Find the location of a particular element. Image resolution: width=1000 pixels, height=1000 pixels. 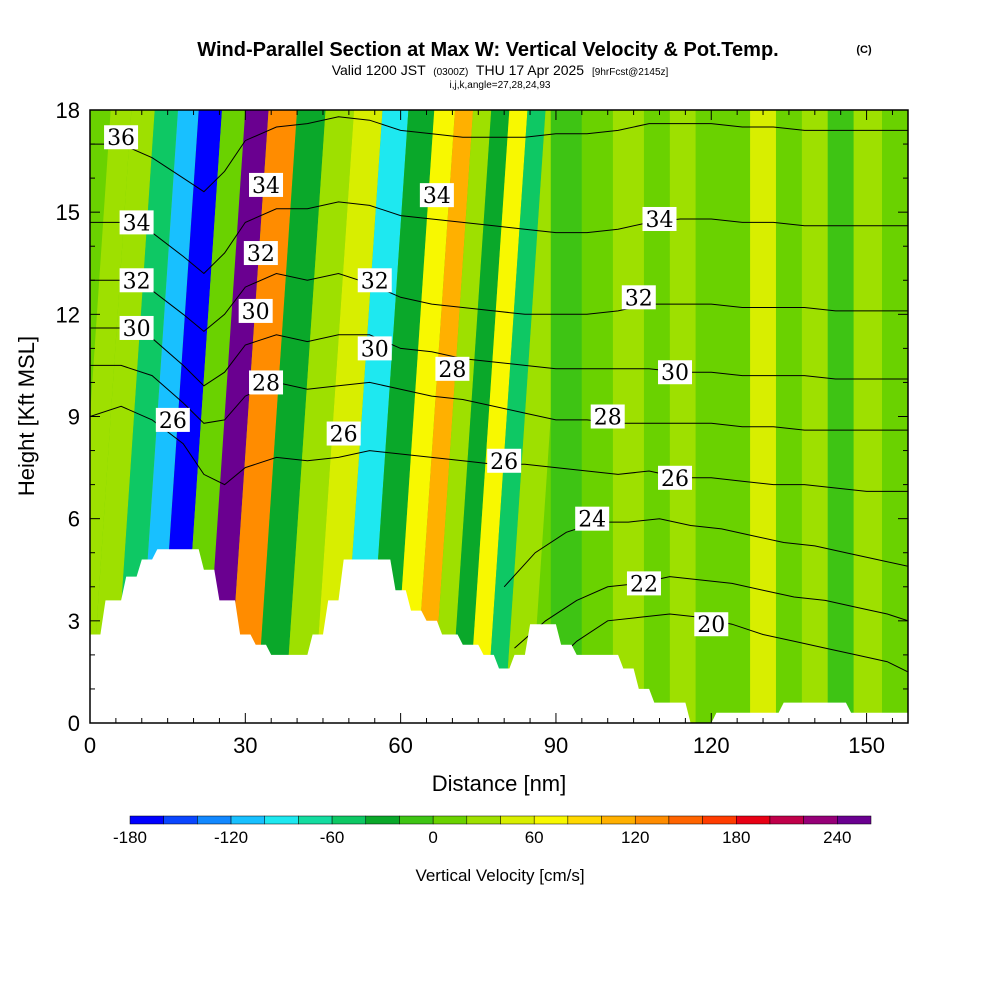

terrain-mask is located at coordinates (499, 636).